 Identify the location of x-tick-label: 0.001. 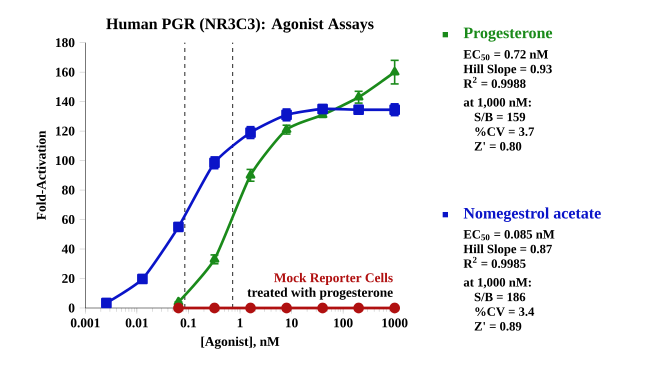
(85, 323).